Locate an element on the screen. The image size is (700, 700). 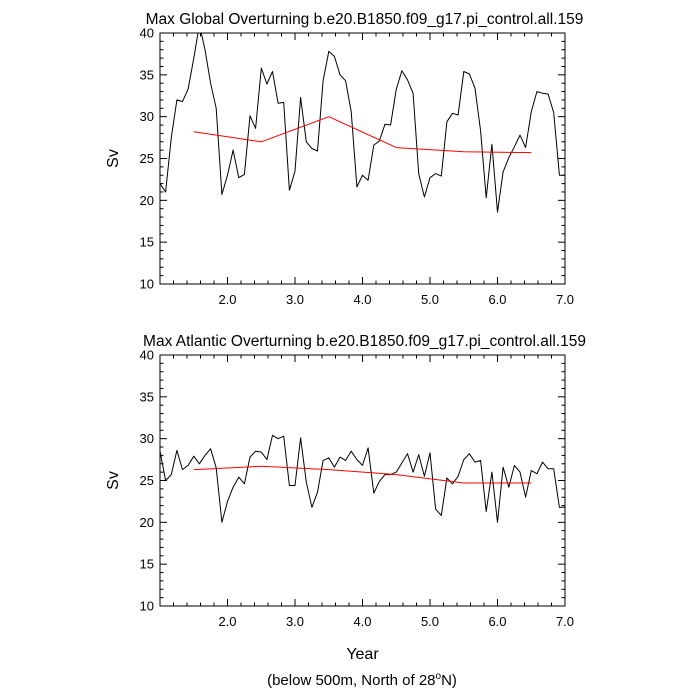
x-axis-label: Year is located at coordinates (362, 654).